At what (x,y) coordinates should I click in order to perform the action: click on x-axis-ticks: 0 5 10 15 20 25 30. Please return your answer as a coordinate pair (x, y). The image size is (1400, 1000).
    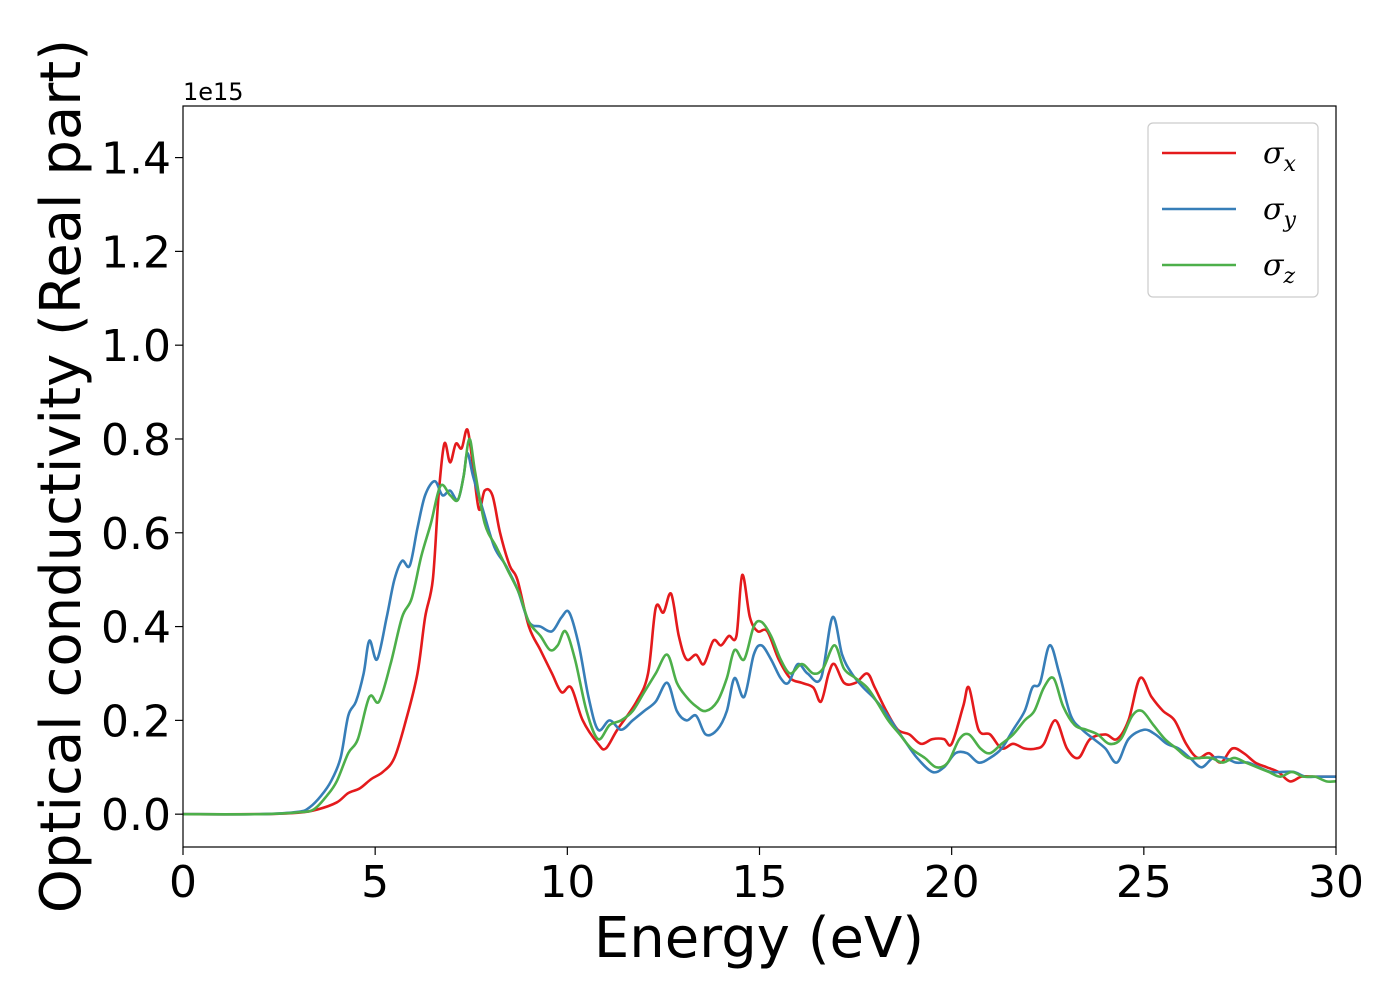
    Looking at the image, I should click on (766, 877).